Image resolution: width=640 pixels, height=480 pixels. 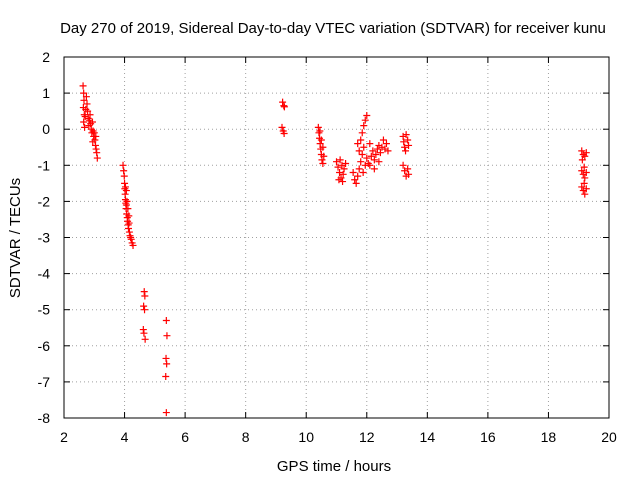 What do you see at coordinates (46, 93) in the screenshot?
I see `y-tick-label: 1` at bounding box center [46, 93].